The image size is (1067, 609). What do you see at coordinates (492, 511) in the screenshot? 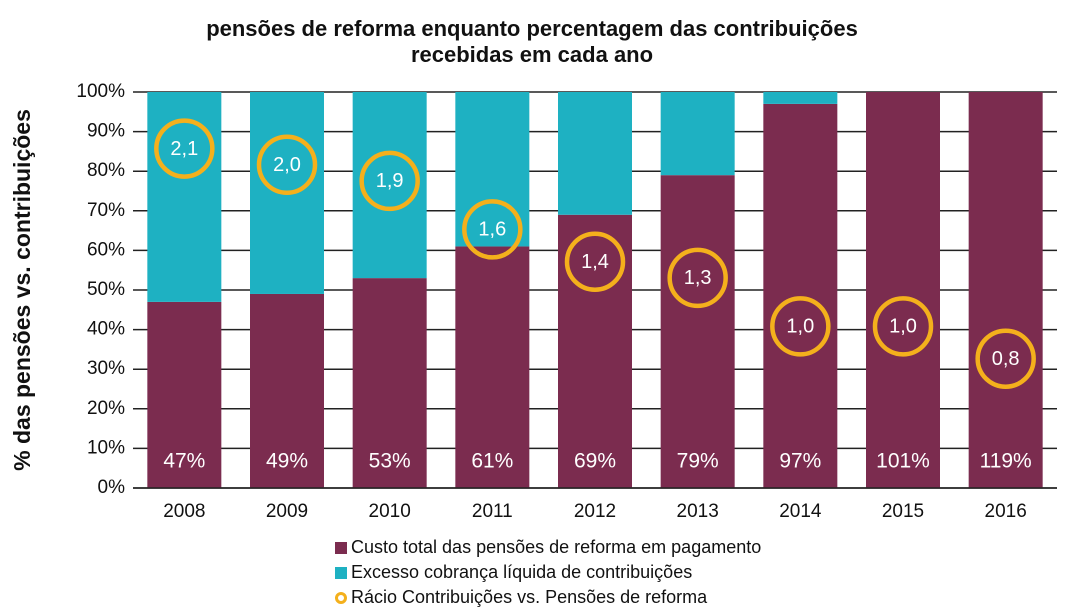
I see `x-tick-label: 2011` at bounding box center [492, 511].